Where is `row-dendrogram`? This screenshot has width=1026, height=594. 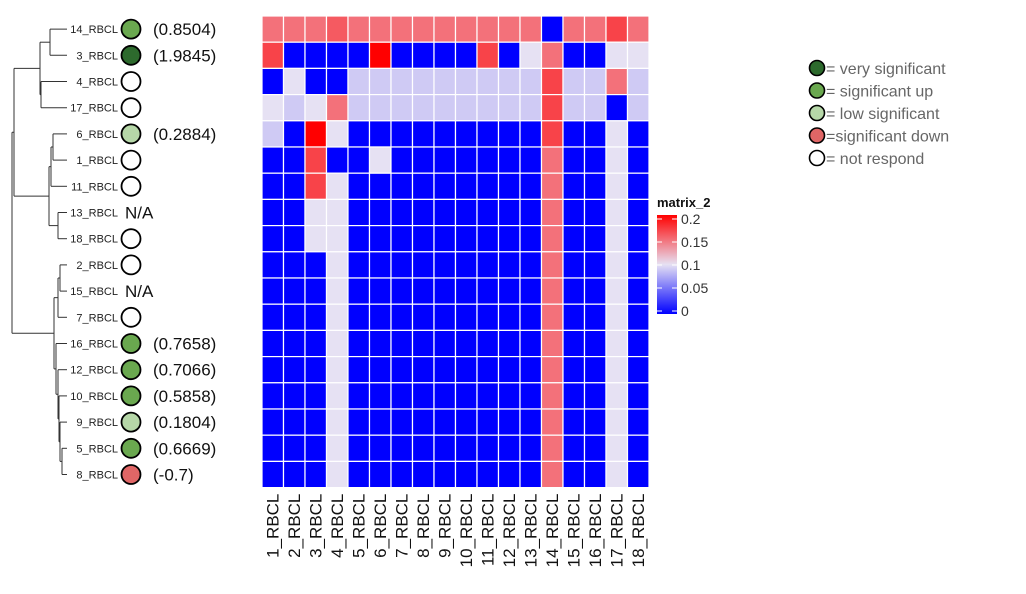
row-dendrogram is located at coordinates (39, 251).